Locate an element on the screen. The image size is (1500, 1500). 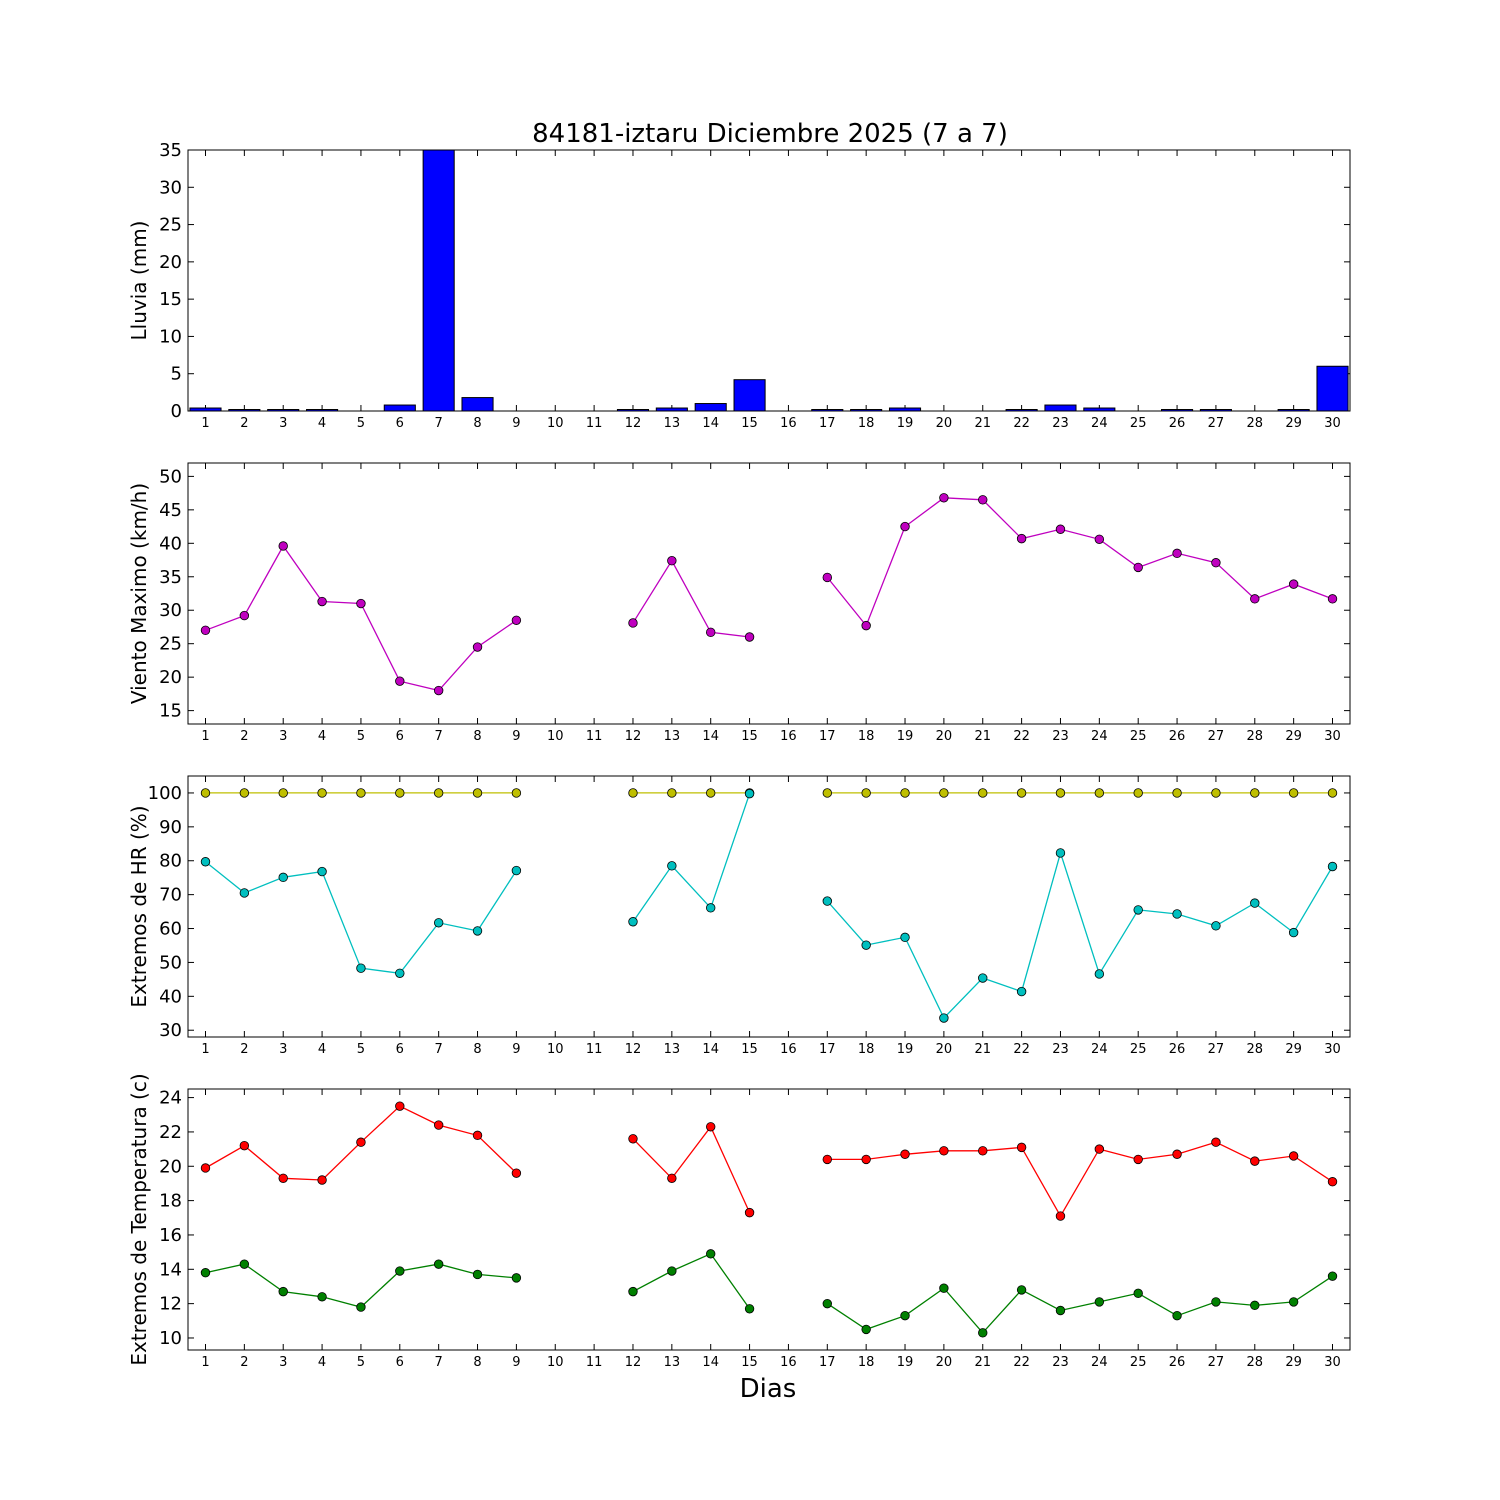
x-tick-label: 29 is located at coordinates (1293, 1049).